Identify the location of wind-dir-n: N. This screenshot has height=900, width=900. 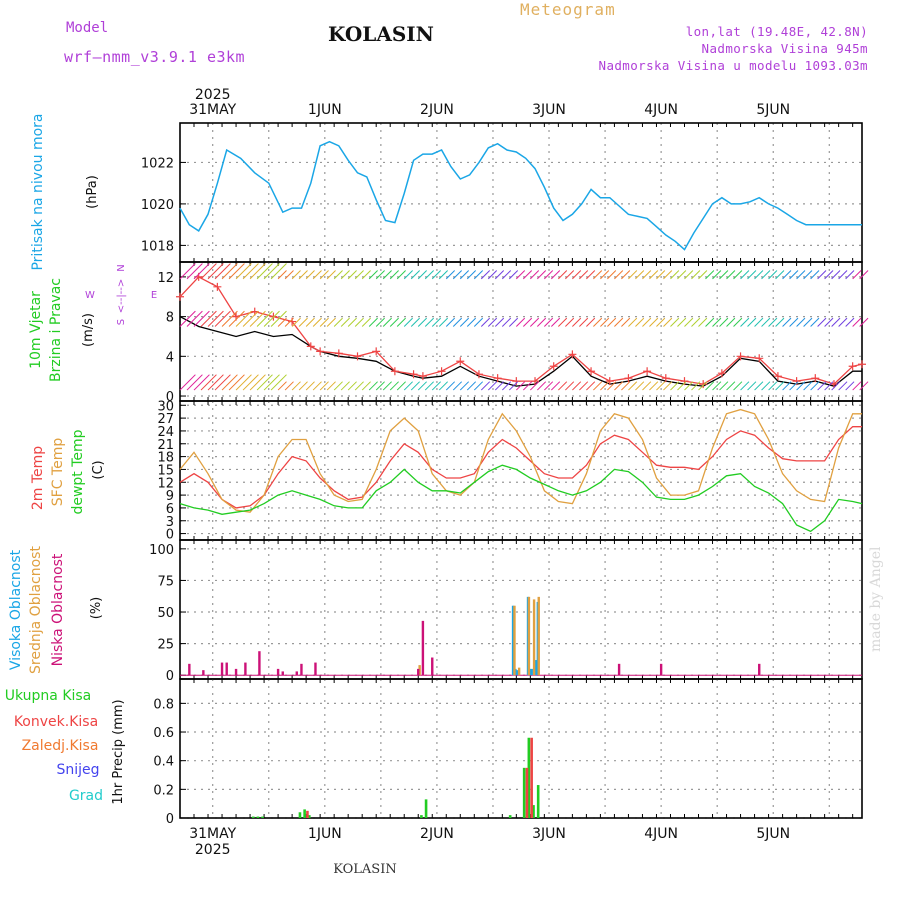
(121, 267).